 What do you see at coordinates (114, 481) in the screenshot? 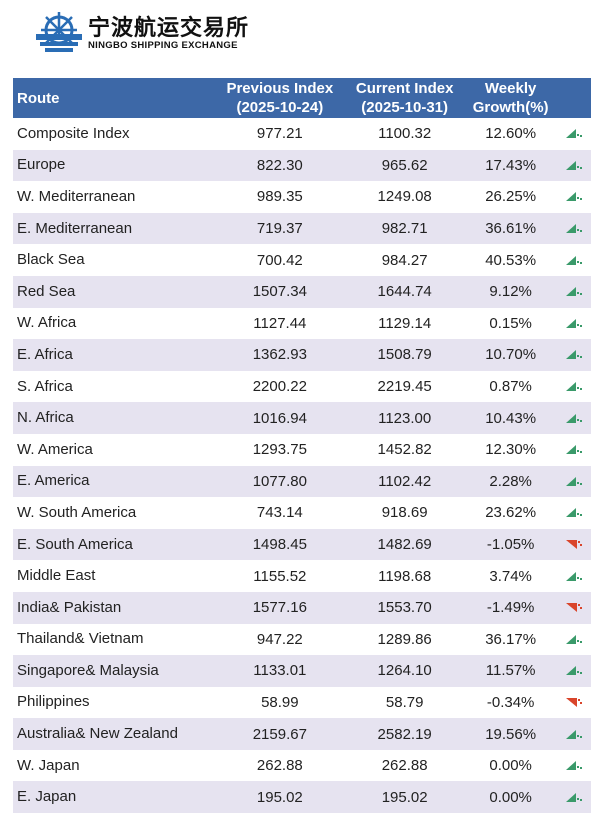
I see `route-name: E. America` at bounding box center [114, 481].